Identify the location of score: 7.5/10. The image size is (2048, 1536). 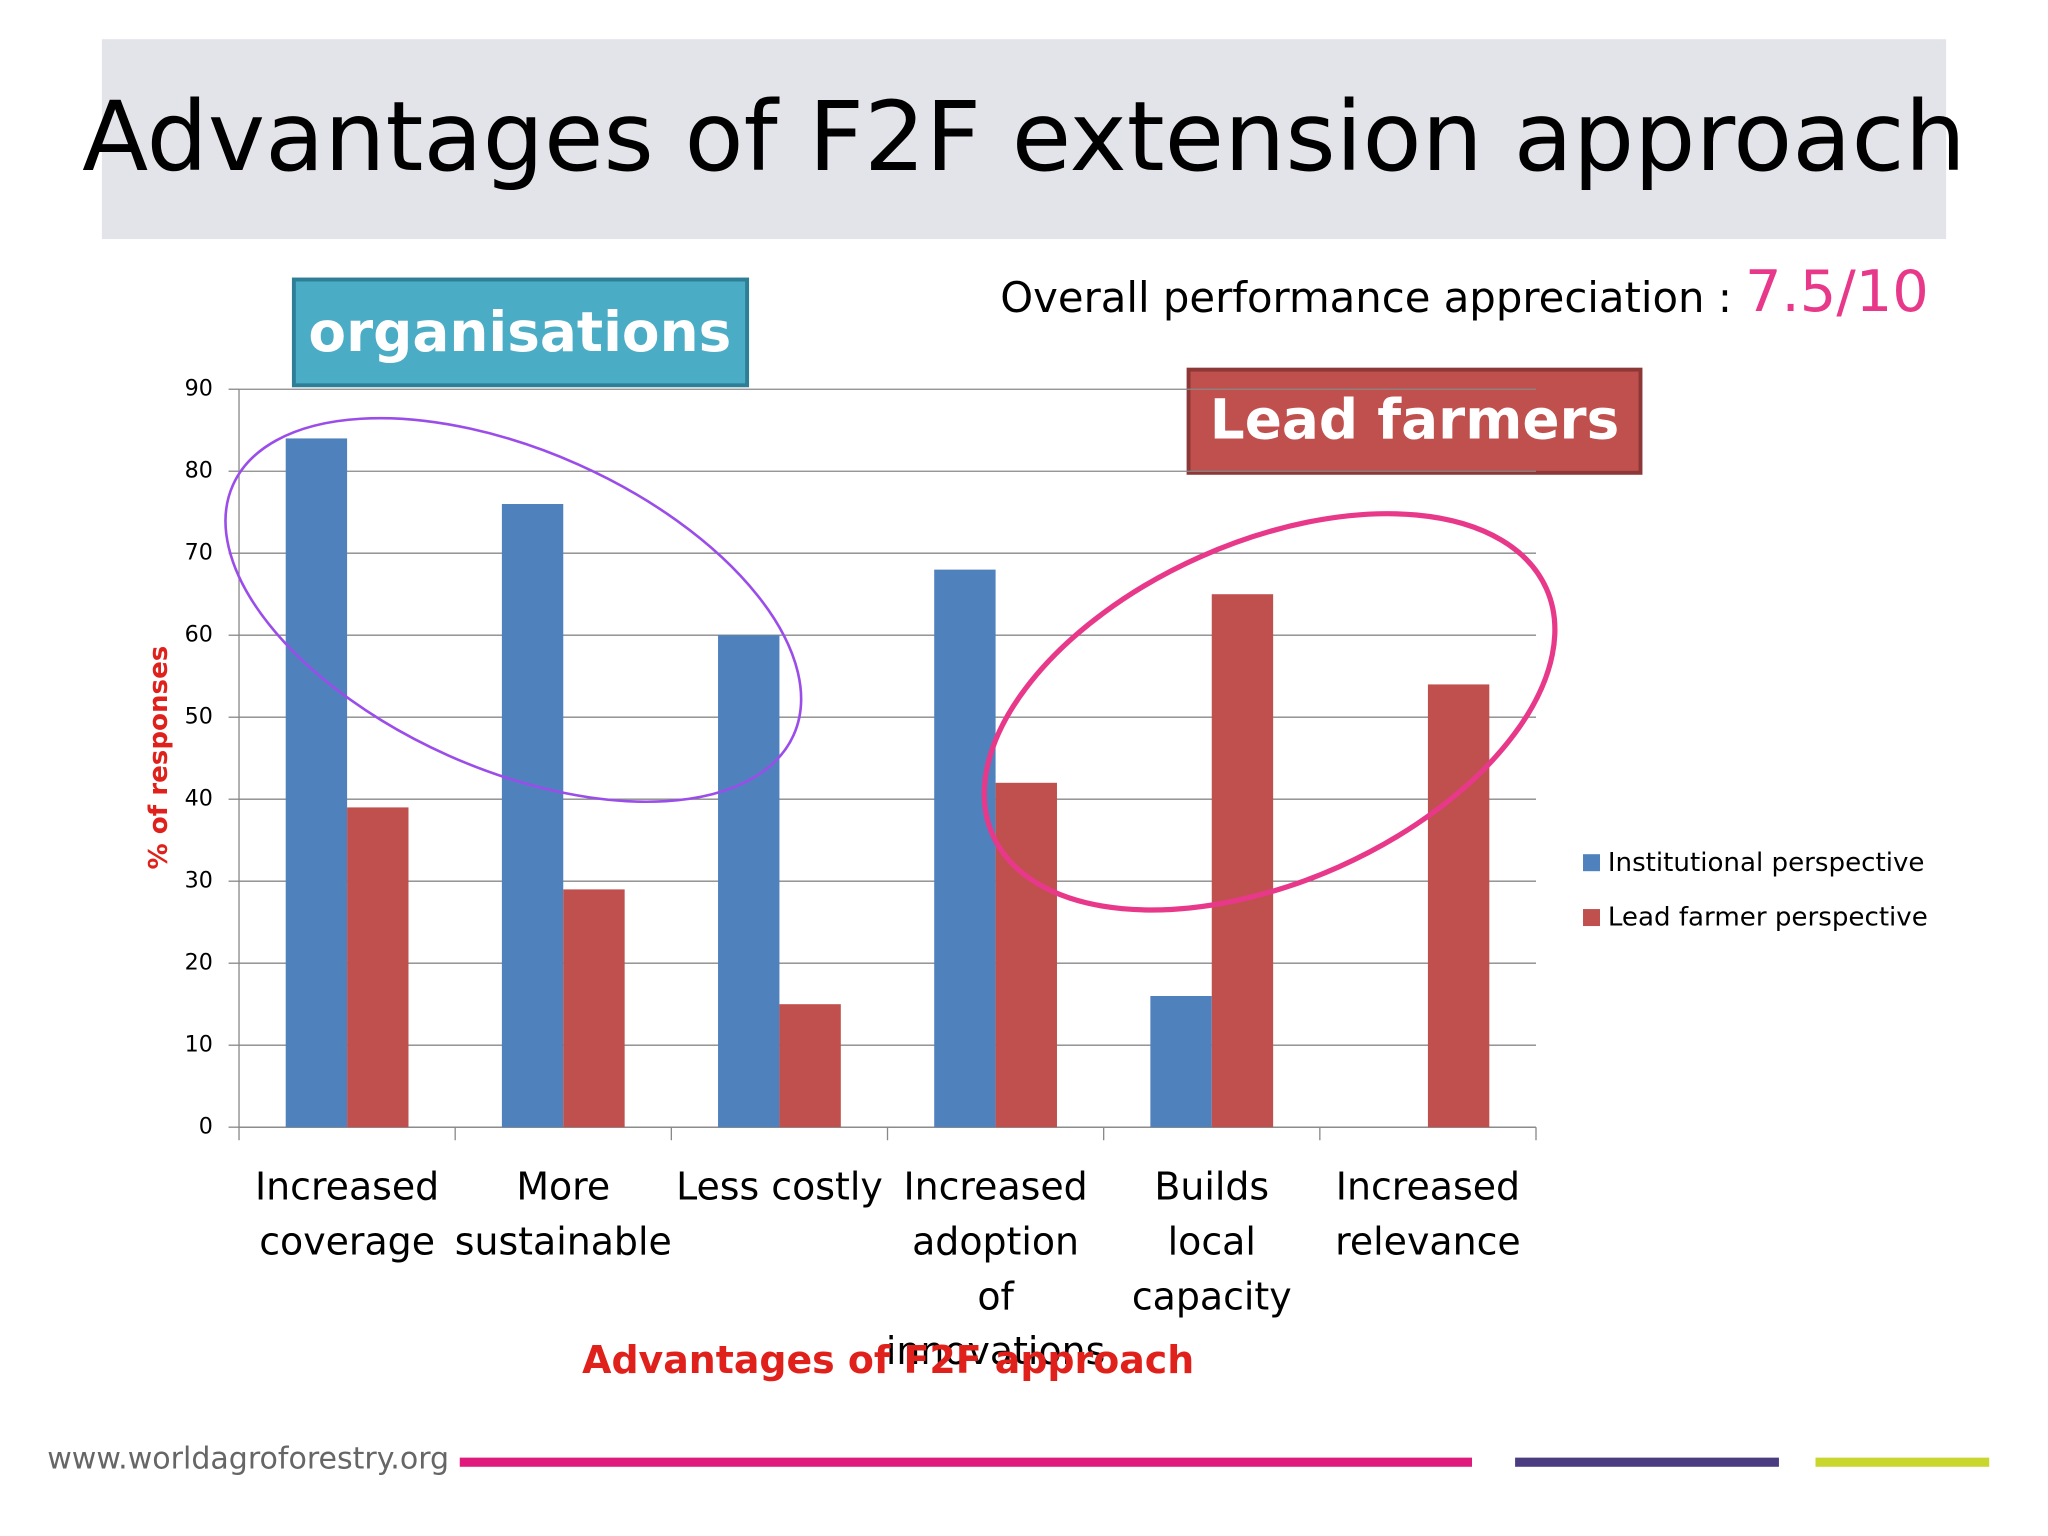
(1837, 291).